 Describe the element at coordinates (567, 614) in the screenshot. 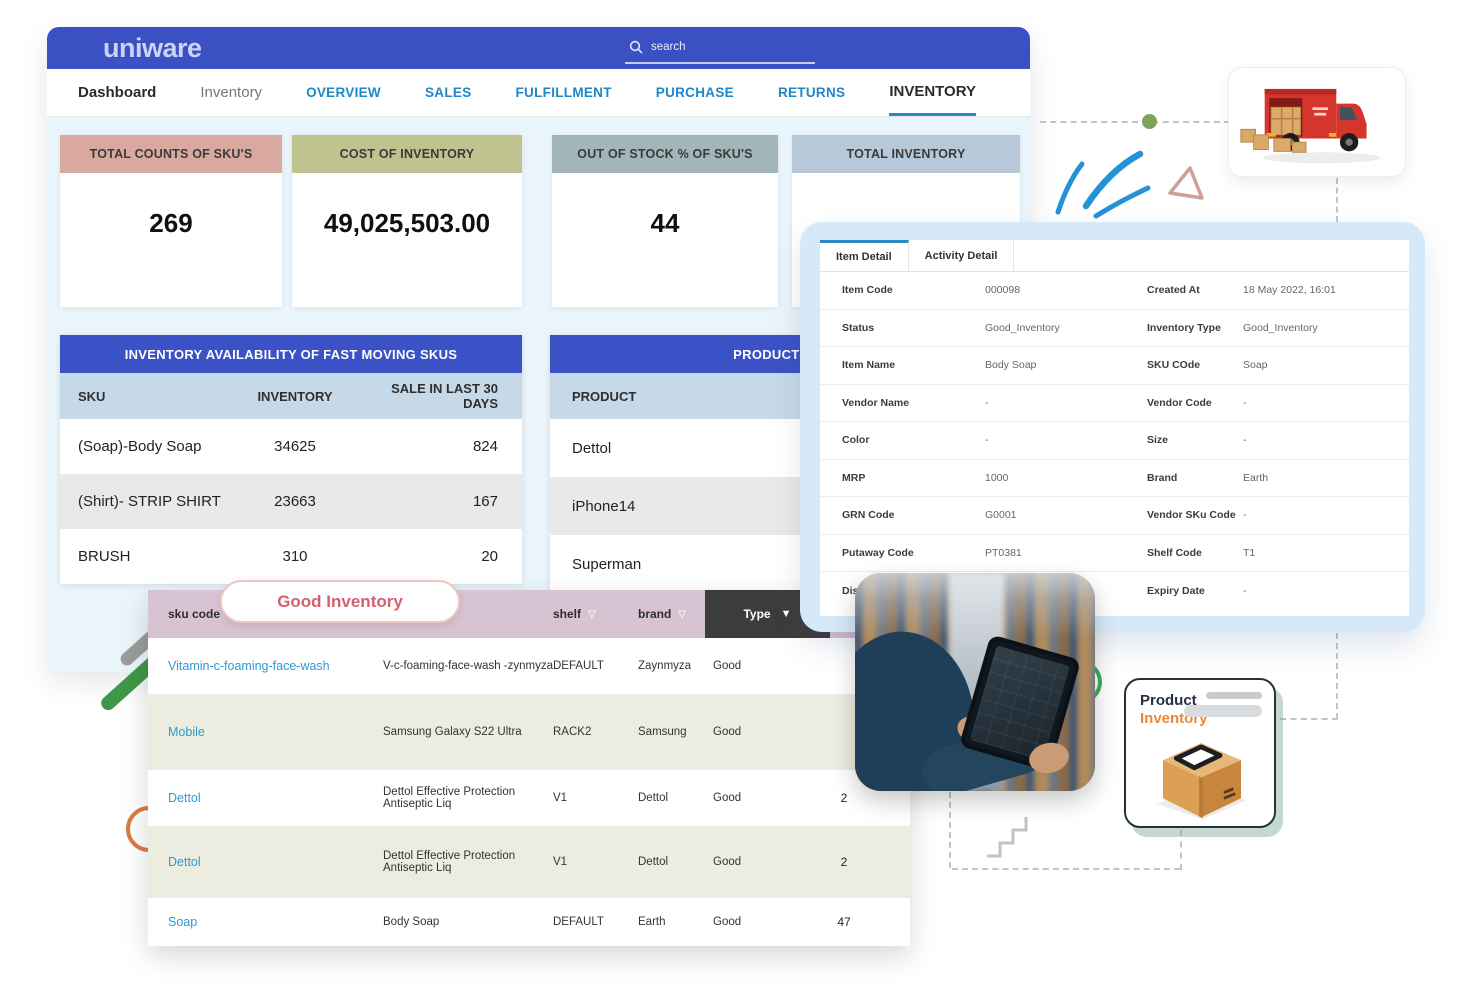

I see `shelf-header-label: shelf` at that location.